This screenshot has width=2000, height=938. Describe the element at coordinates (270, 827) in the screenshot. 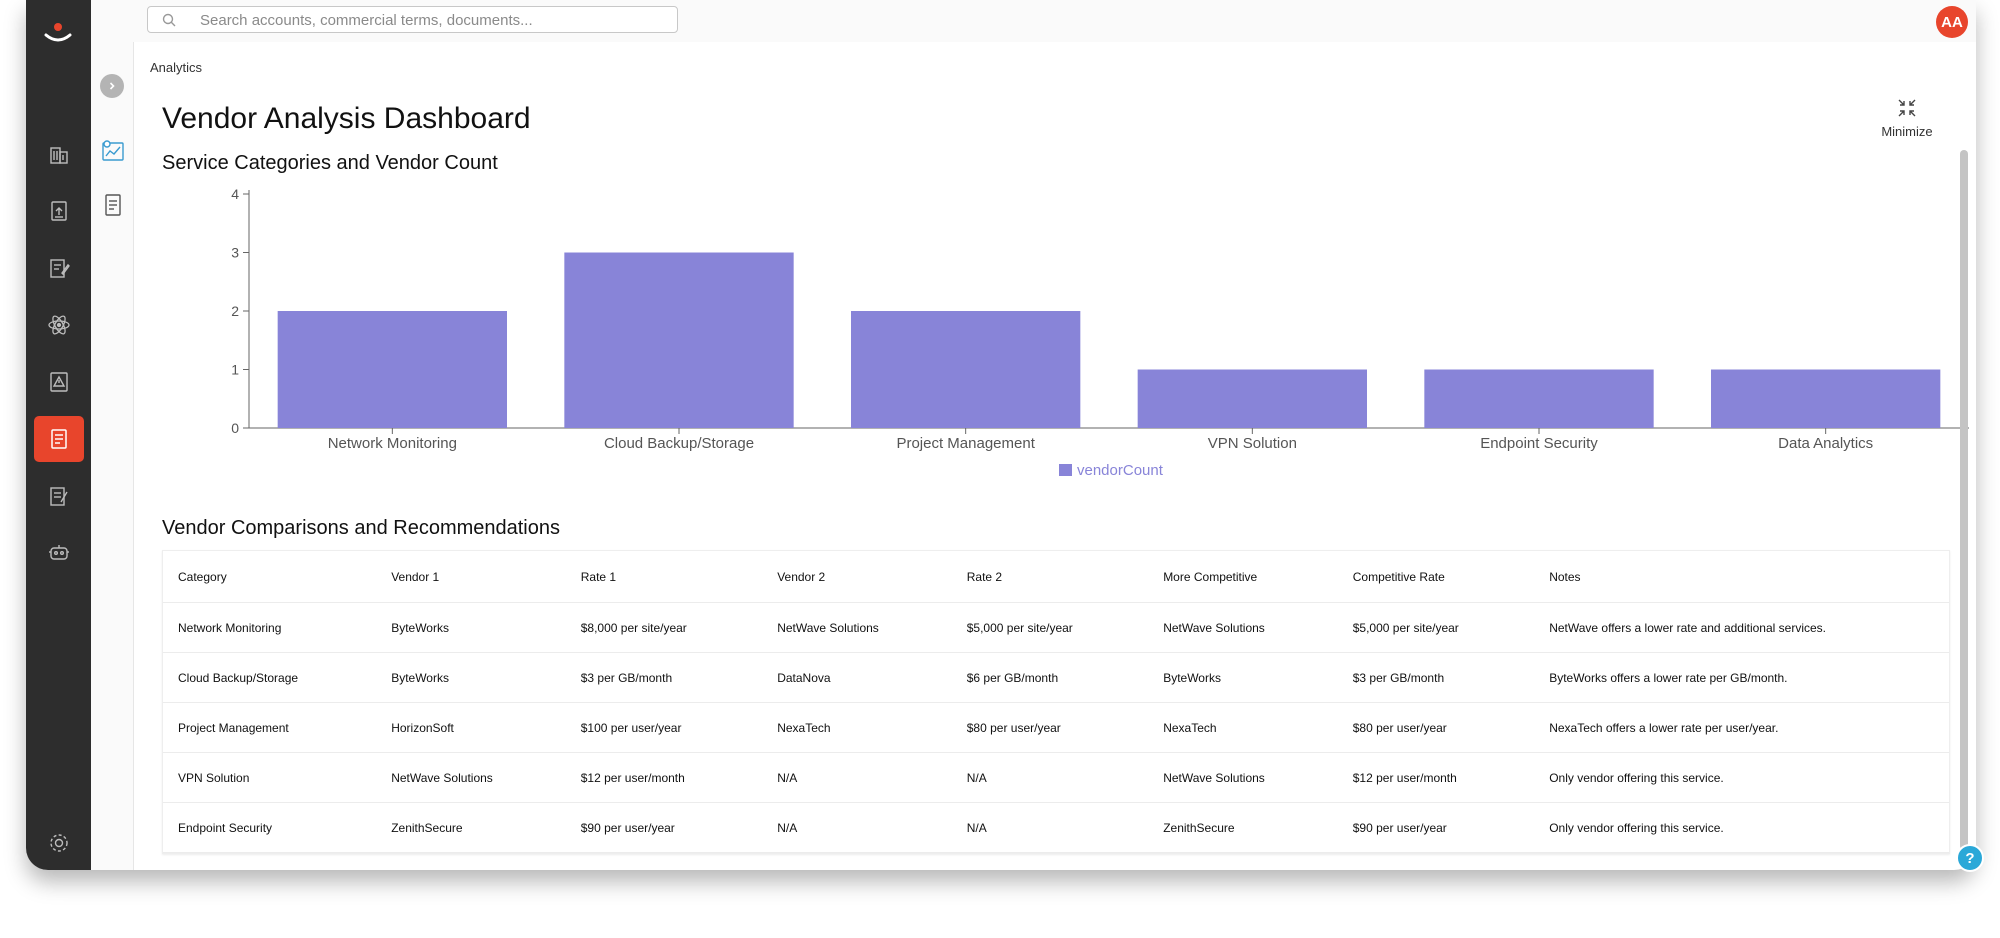

I see `table-cell: Endpoint Security` at that location.